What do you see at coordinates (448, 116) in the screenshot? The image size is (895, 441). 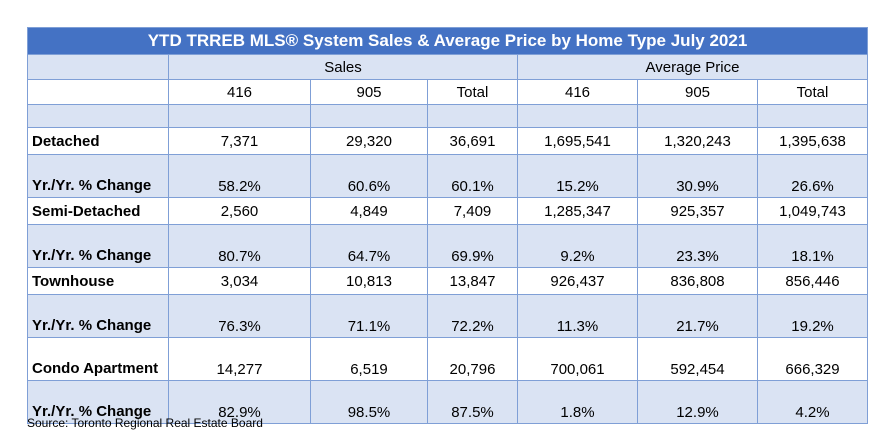 I see `spacer-row` at bounding box center [448, 116].